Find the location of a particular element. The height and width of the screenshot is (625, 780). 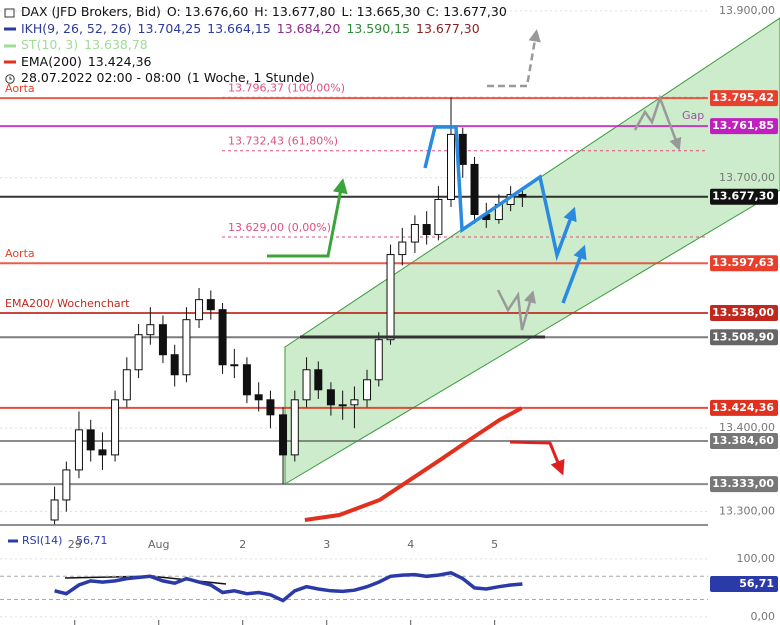

symbol: DAX (JFD Brokers, Bid) is located at coordinates (91, 11).